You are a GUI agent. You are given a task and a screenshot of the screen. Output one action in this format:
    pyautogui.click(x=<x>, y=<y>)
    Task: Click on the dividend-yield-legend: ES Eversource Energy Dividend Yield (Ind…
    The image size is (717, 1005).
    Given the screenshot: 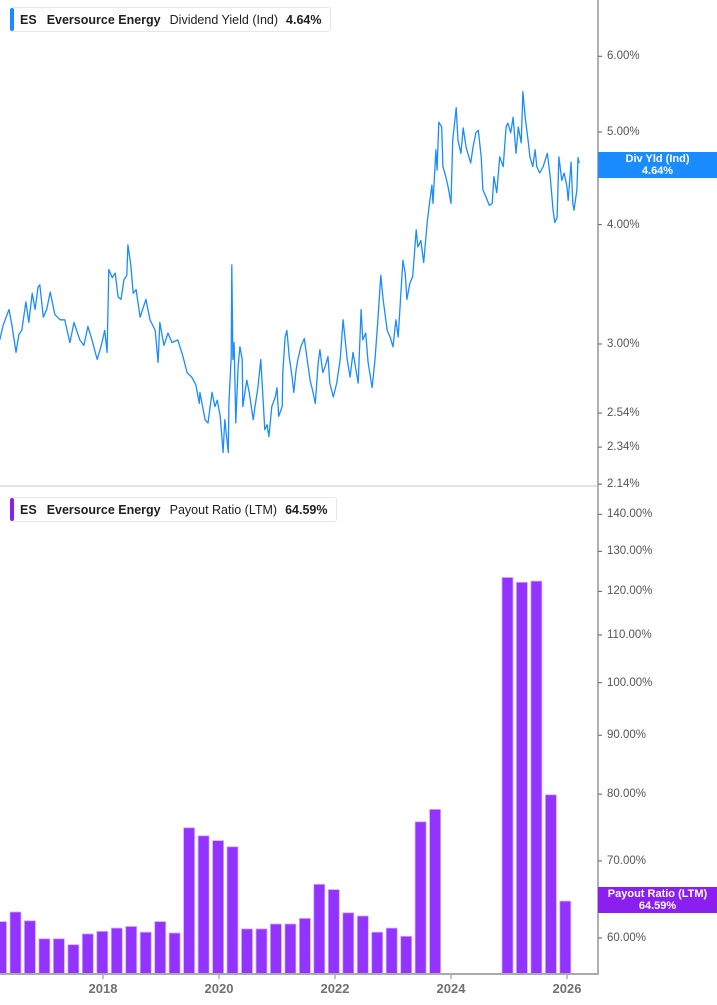 What is the action you would take?
    pyautogui.click(x=170, y=19)
    